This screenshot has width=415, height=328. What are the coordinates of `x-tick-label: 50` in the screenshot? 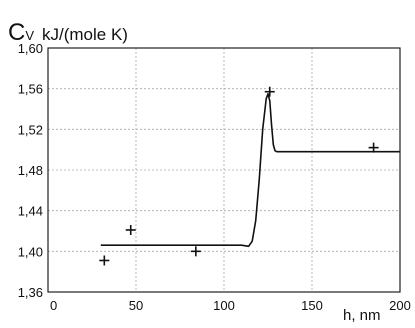 It's located at (136, 305).